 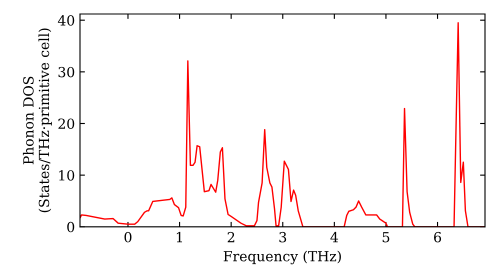 I want to click on y-tick-label: 10, so click(x=66, y=175).